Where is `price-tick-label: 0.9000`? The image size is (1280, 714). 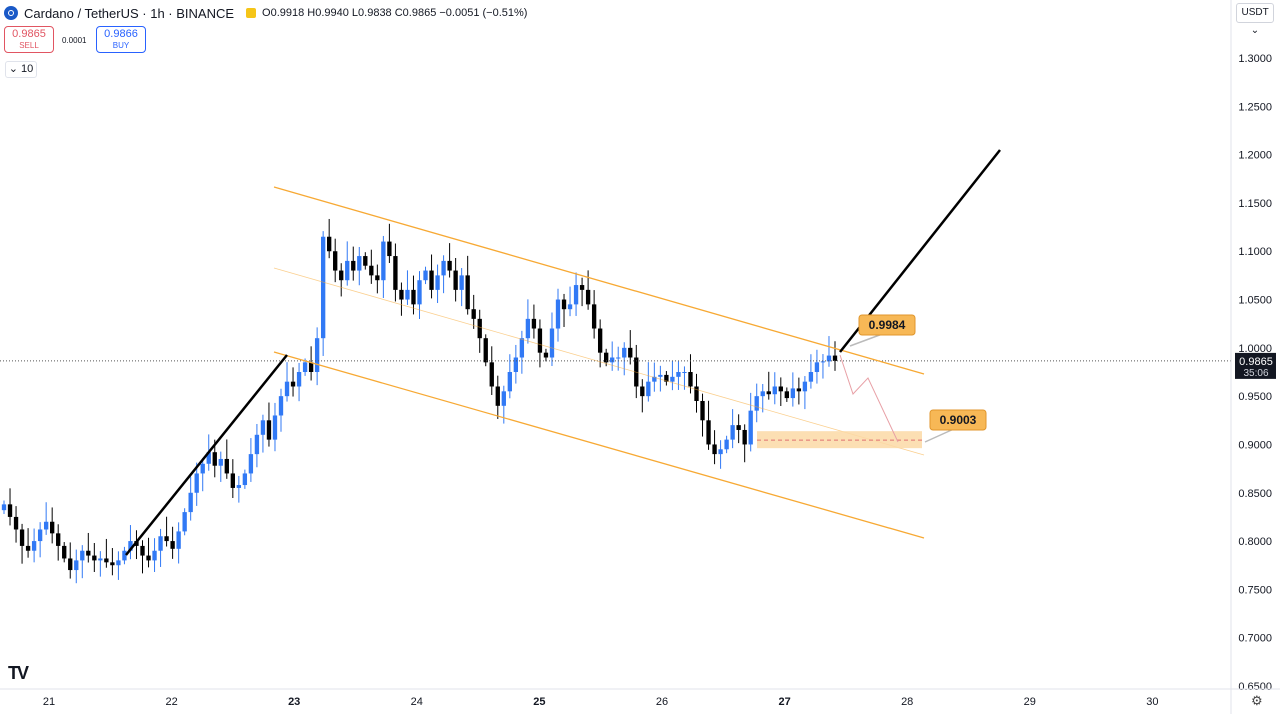
price-tick-label: 0.9000 is located at coordinates (1255, 445).